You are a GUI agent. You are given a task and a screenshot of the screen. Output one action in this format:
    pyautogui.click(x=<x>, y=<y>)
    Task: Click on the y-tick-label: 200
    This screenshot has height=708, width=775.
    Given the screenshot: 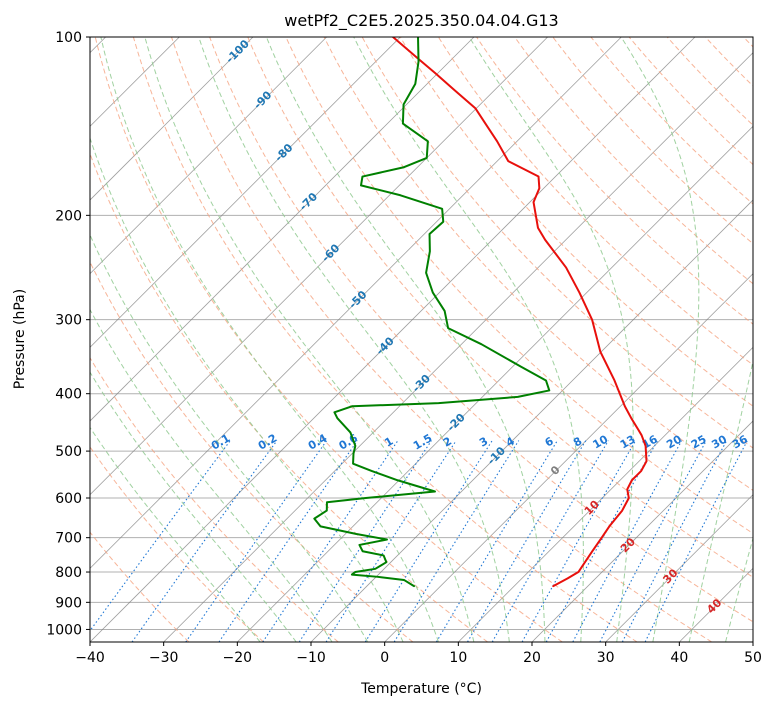 What is the action you would take?
    pyautogui.click(x=68, y=216)
    